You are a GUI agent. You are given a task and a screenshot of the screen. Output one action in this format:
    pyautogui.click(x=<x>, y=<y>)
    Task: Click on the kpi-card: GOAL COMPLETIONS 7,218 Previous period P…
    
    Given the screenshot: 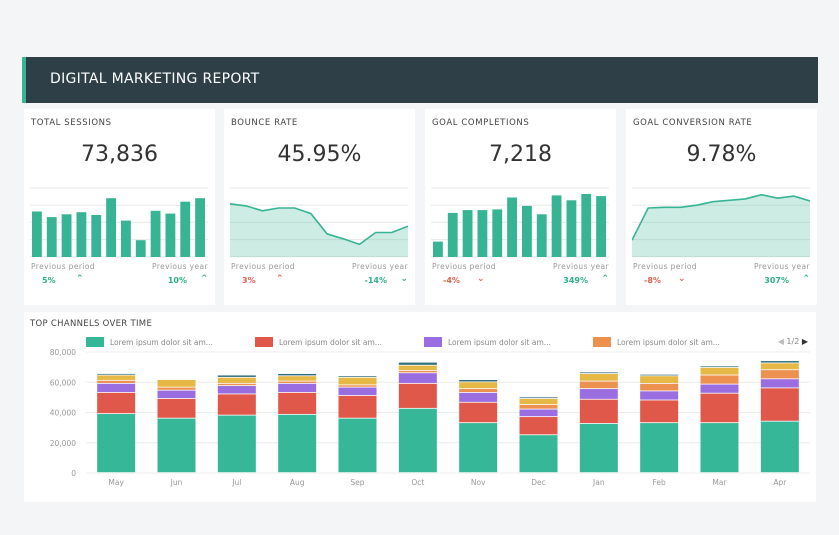 What is the action you would take?
    pyautogui.click(x=520, y=207)
    